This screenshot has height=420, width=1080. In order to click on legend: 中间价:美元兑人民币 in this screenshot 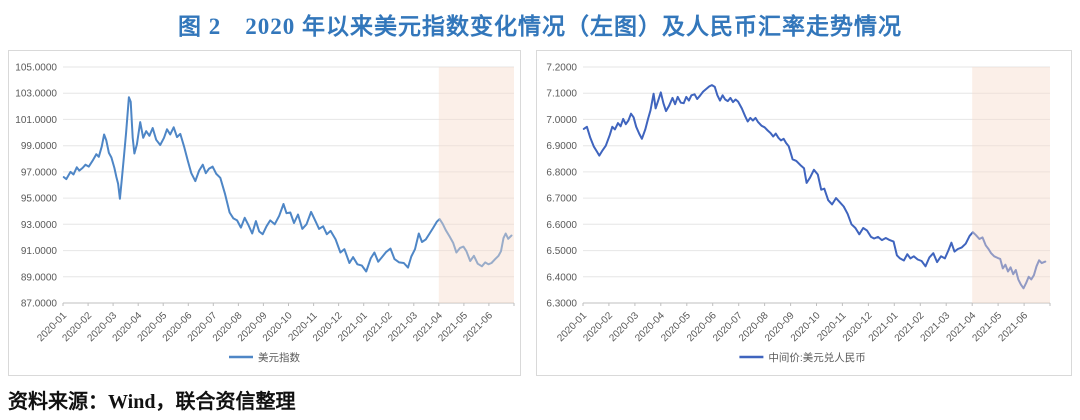, I will do `click(802, 357)`.